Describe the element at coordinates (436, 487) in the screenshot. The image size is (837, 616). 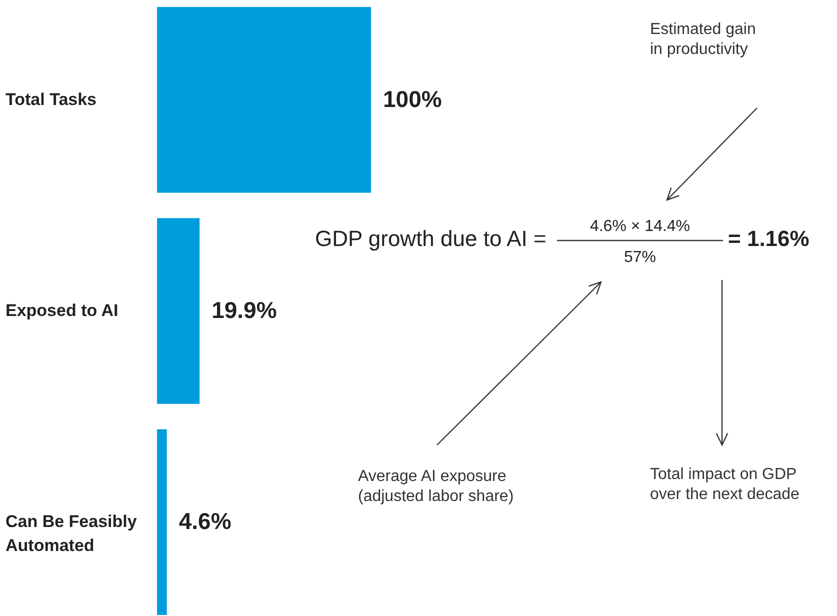
I see `annotation: Average AI exposure (adjusted labor share)` at that location.